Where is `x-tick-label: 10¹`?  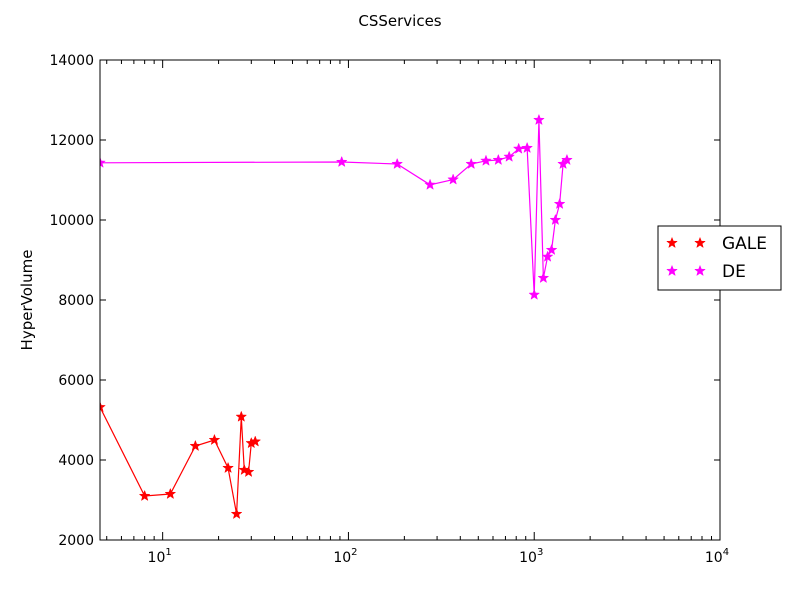 x-tick-label: 10¹ is located at coordinates (160, 556).